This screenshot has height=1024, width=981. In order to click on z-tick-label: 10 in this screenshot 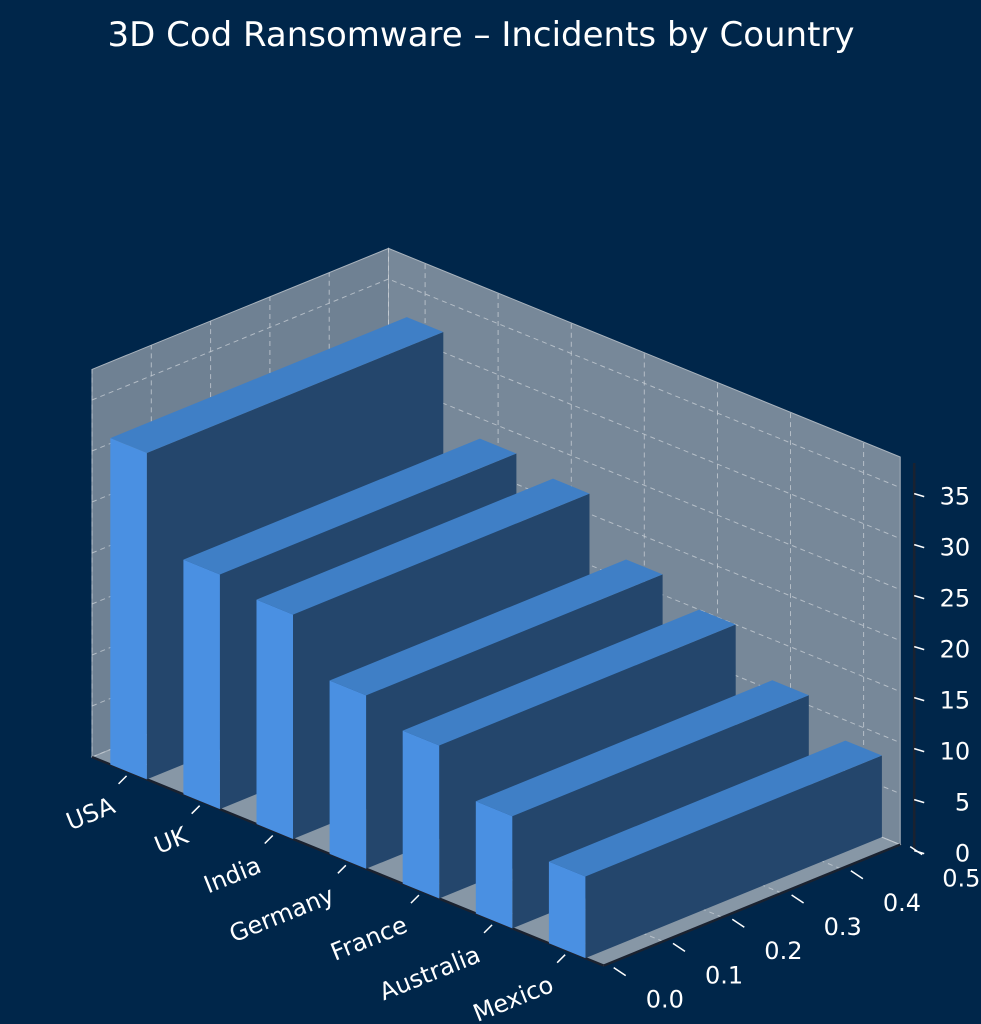, I will do `click(955, 752)`.